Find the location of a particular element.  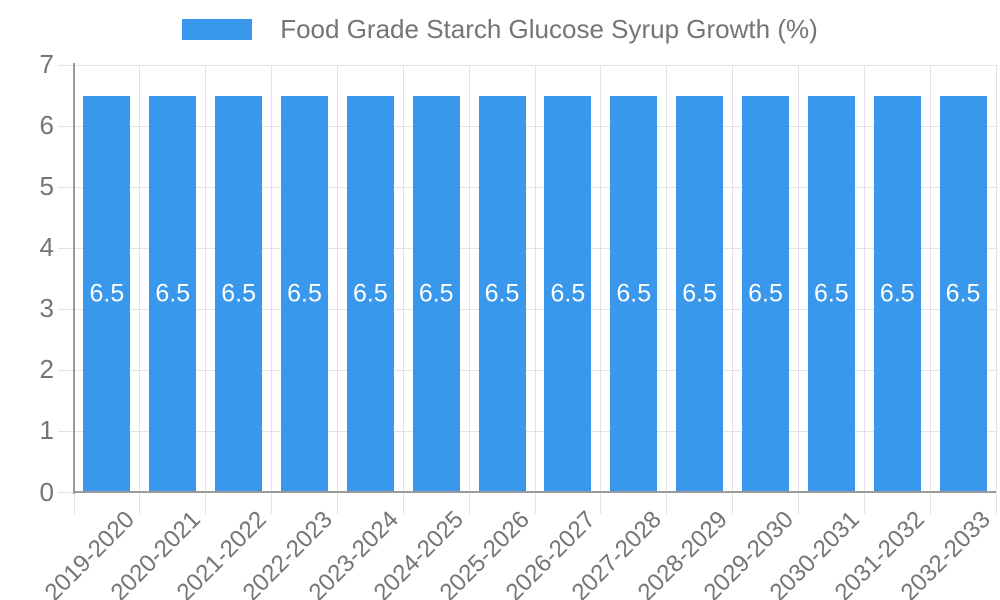

bar-2019-2020 is located at coordinates (107, 293).